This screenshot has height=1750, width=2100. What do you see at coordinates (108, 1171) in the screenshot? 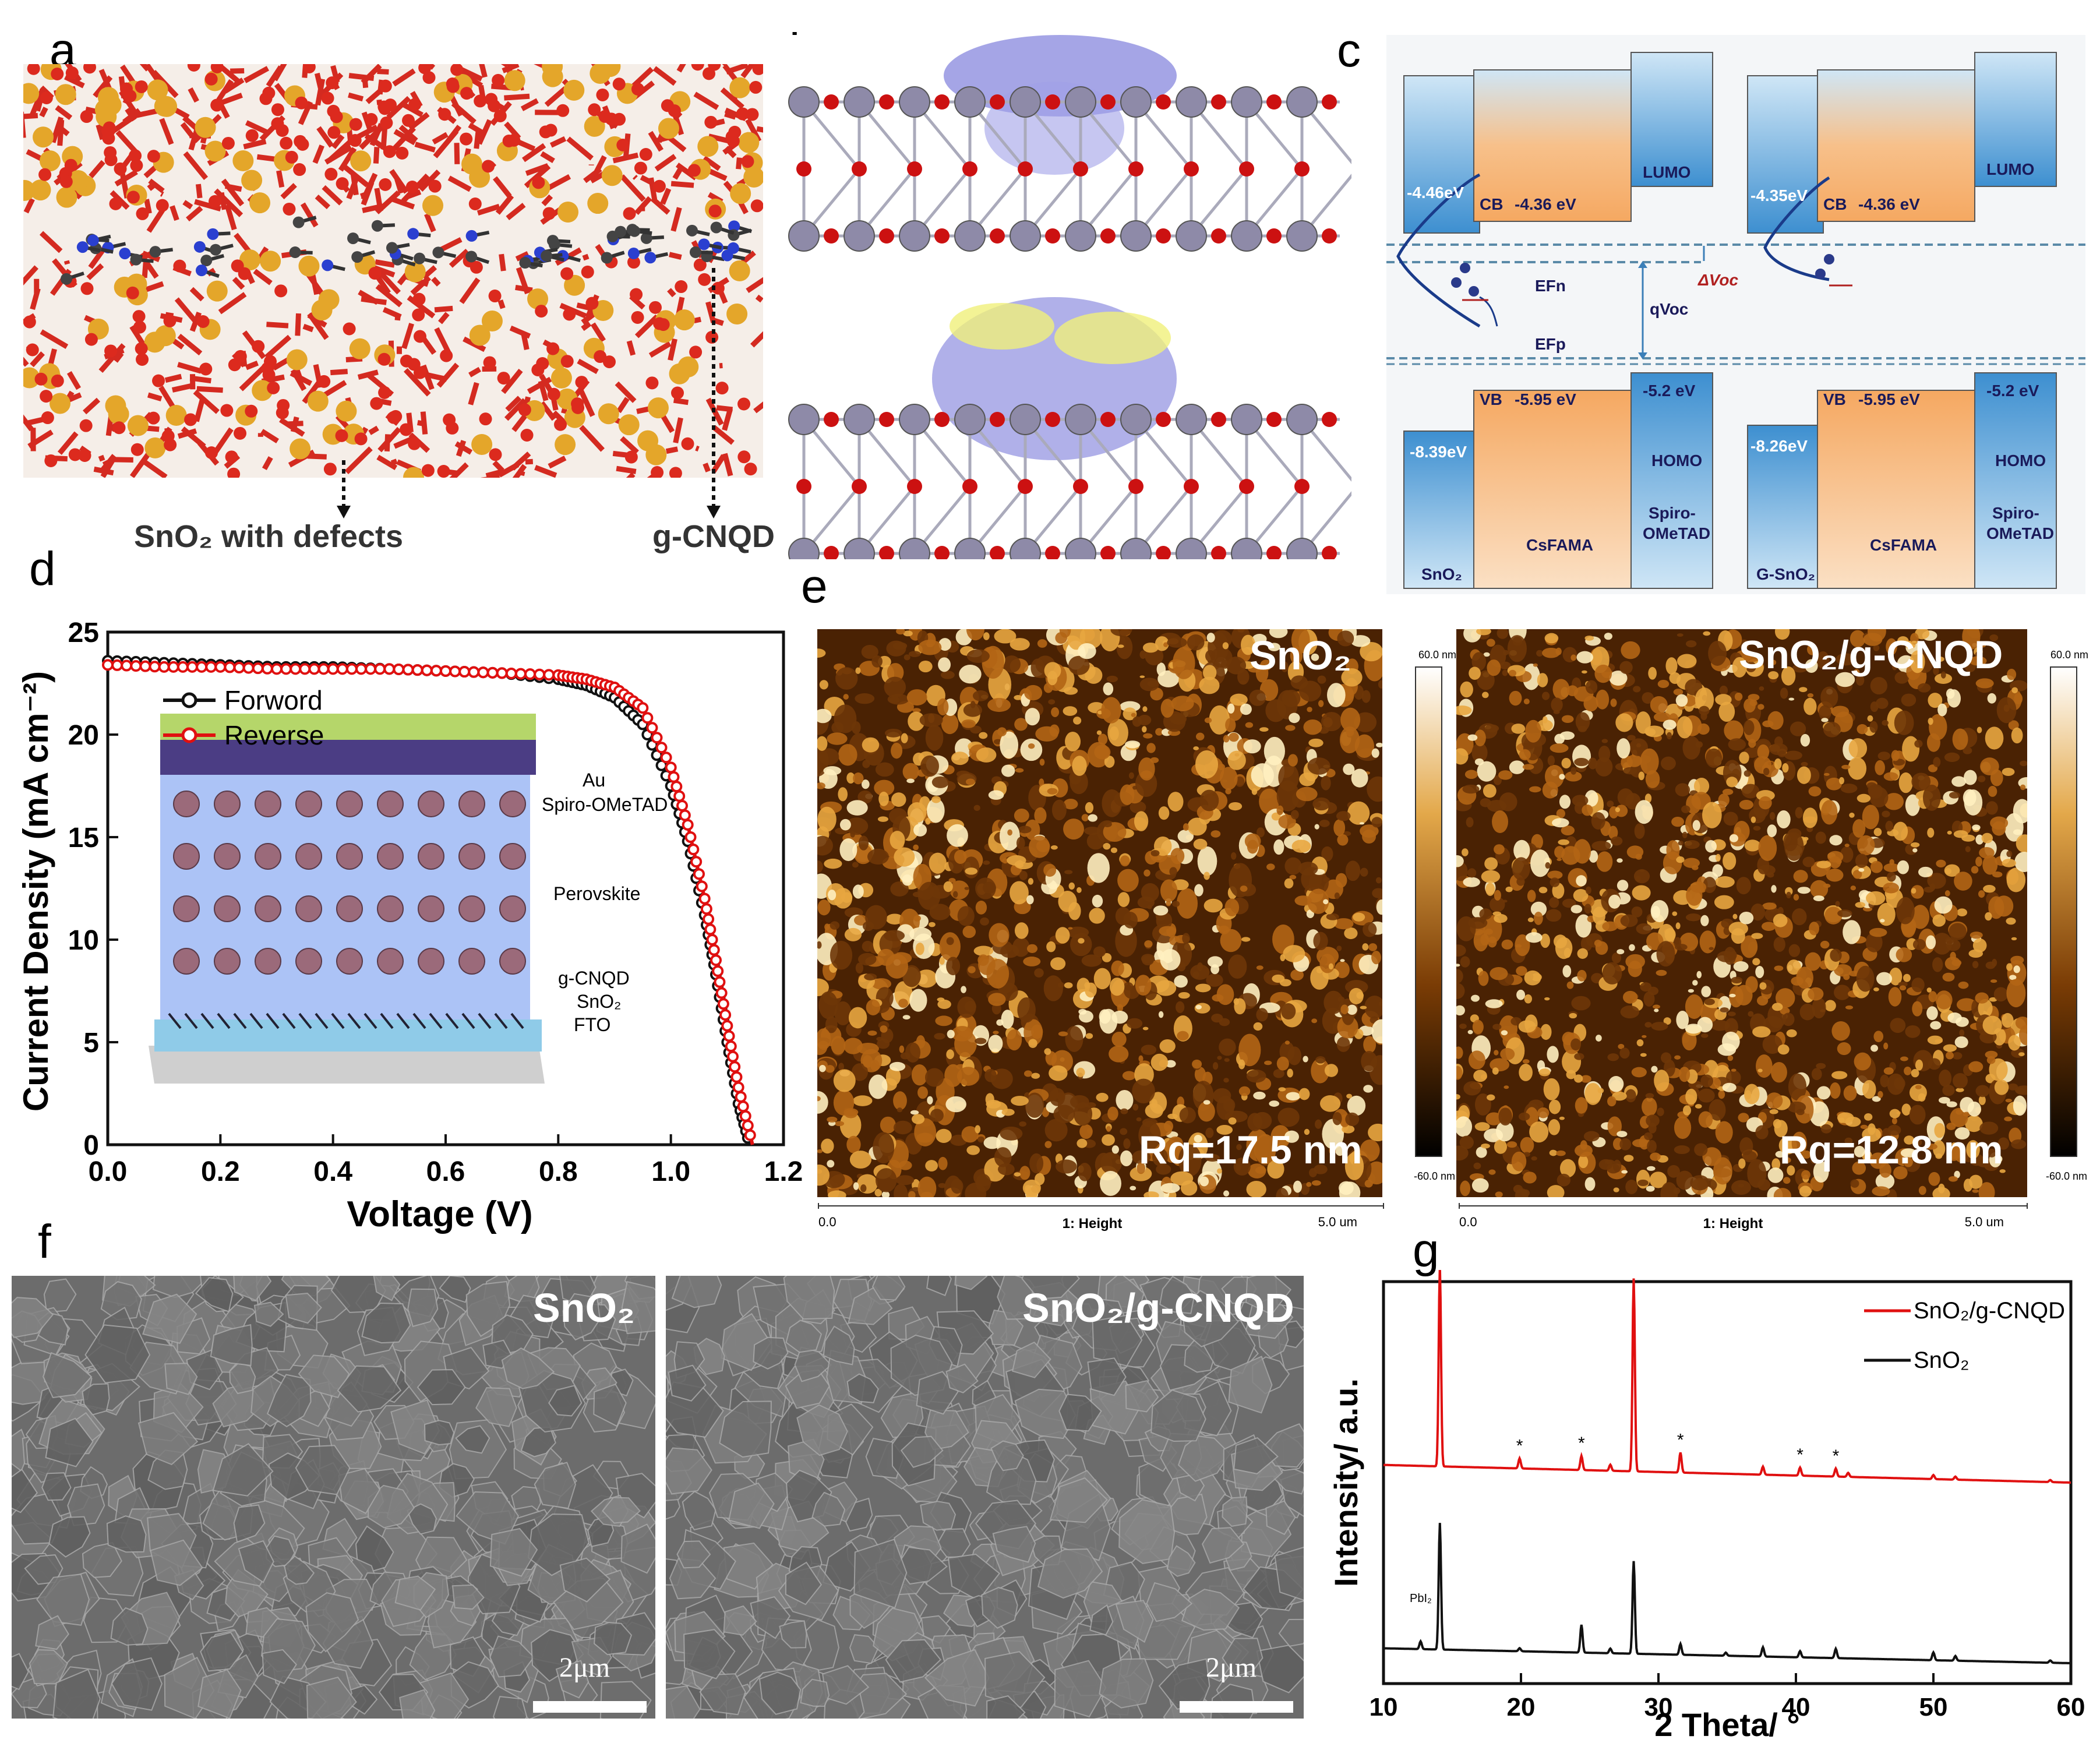
I see `jv-xtick-label: 0.0` at bounding box center [108, 1171].